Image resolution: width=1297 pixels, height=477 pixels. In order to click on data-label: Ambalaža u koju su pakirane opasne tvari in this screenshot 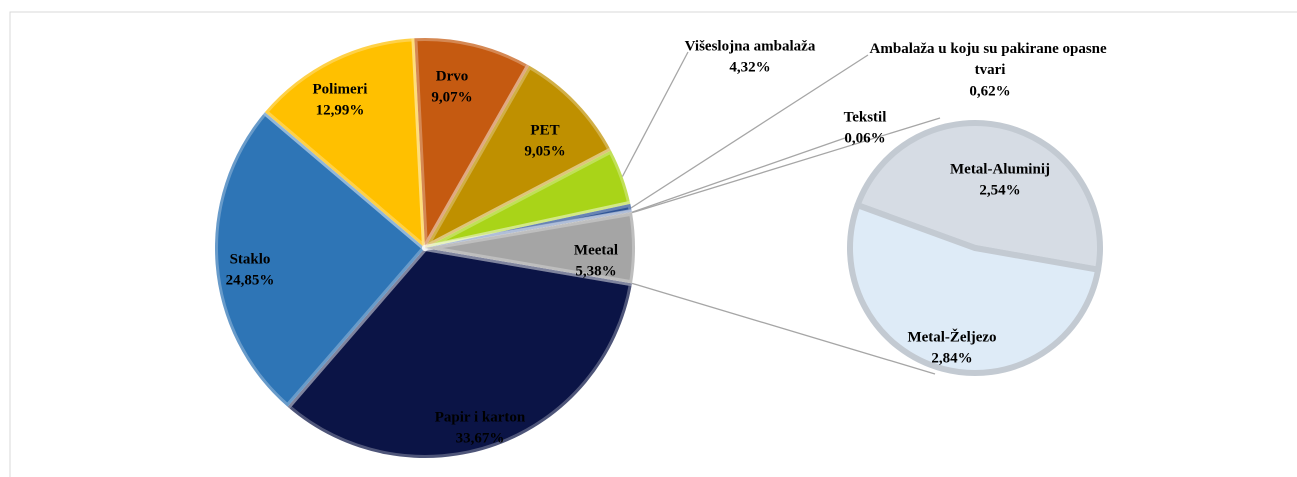, I will do `click(990, 59)`.